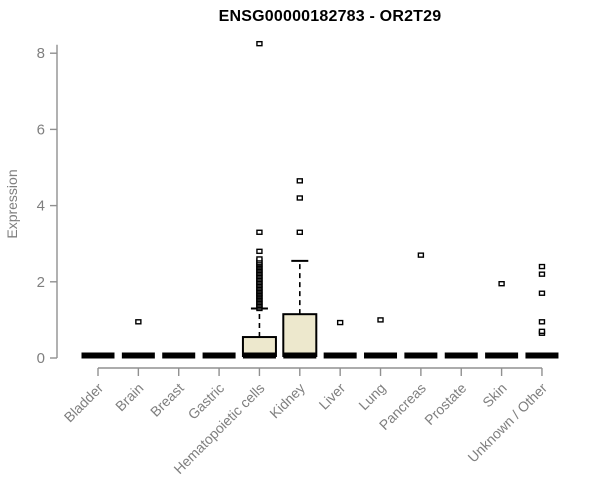 The image size is (600, 500). I want to click on median-brain, so click(138, 355).